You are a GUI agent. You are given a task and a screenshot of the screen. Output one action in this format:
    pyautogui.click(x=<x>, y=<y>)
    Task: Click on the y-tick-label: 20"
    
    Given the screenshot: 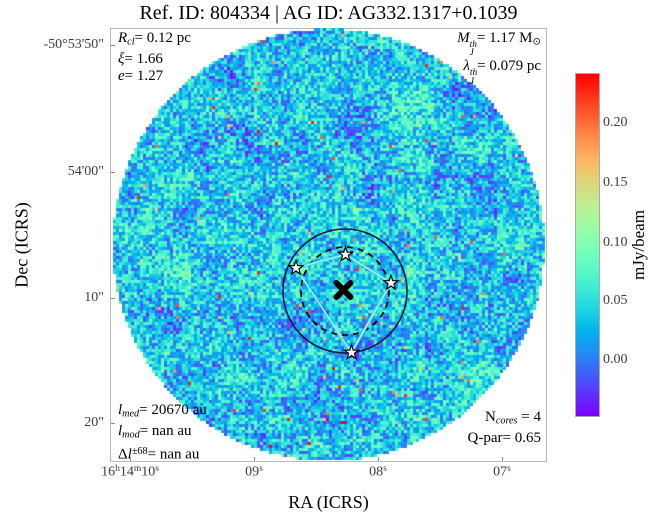 What is the action you would take?
    pyautogui.click(x=94, y=422)
    